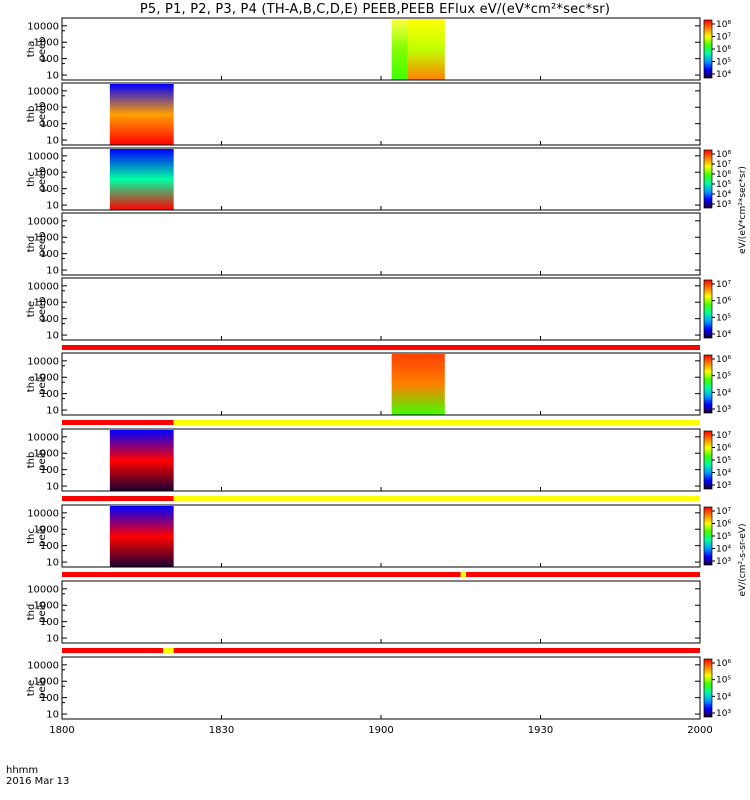 Image resolution: width=750 pixels, height=800 pixels. What do you see at coordinates (363, 49) in the screenshot?
I see `panel-tha_peeb: 10 100 1000 10000 thapeeb` at bounding box center [363, 49].